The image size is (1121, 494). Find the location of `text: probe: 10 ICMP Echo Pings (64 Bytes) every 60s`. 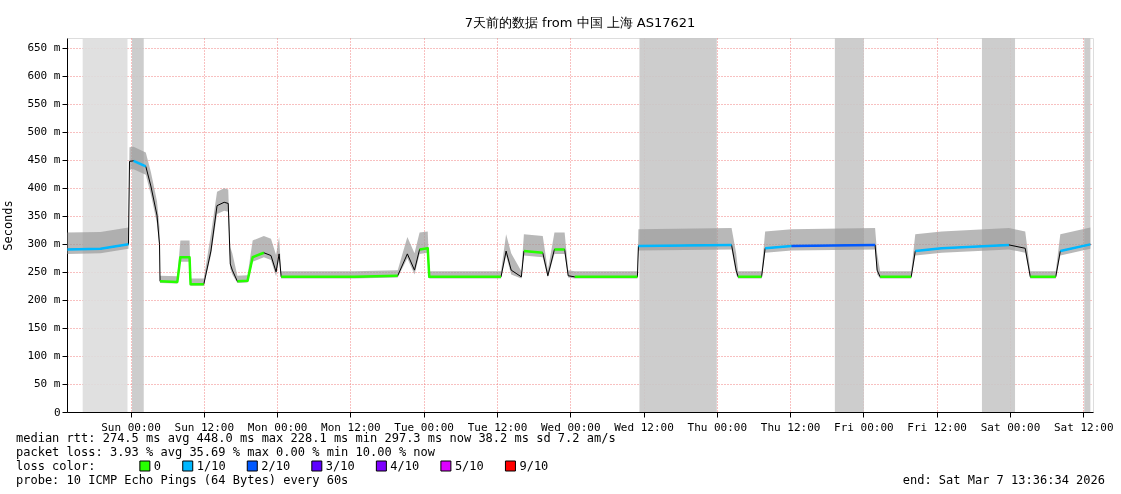

text: probe: 10 ICMP Echo Pings (64 Bytes) every 60s is located at coordinates (182, 480).